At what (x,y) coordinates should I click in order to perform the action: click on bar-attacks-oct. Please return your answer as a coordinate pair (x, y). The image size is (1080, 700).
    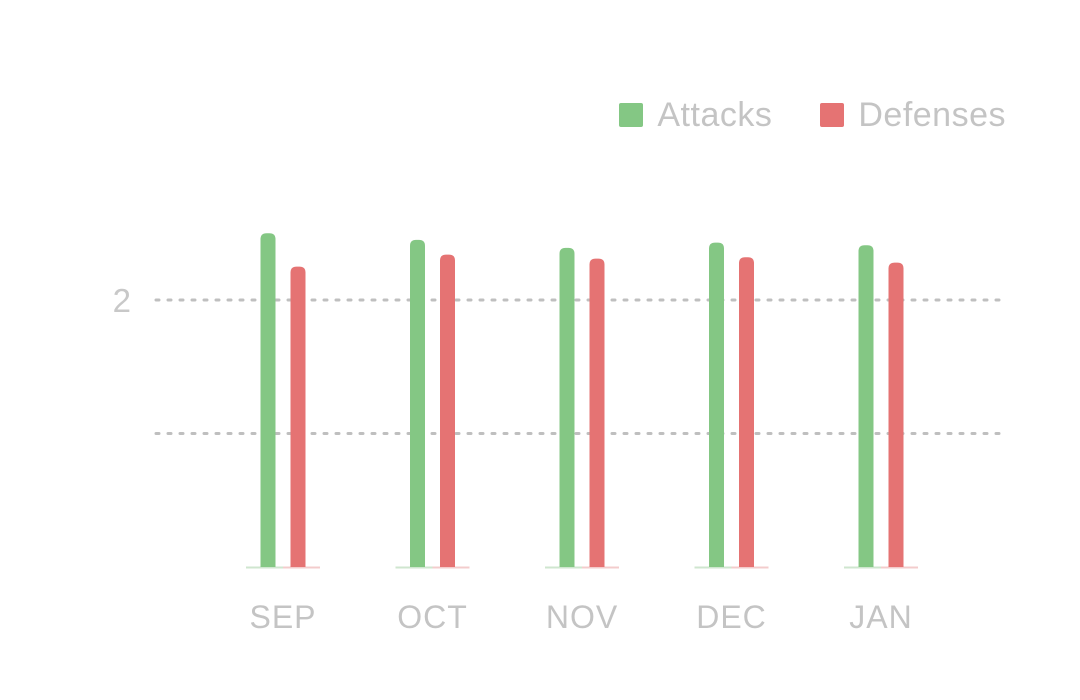
    Looking at the image, I should click on (417, 403).